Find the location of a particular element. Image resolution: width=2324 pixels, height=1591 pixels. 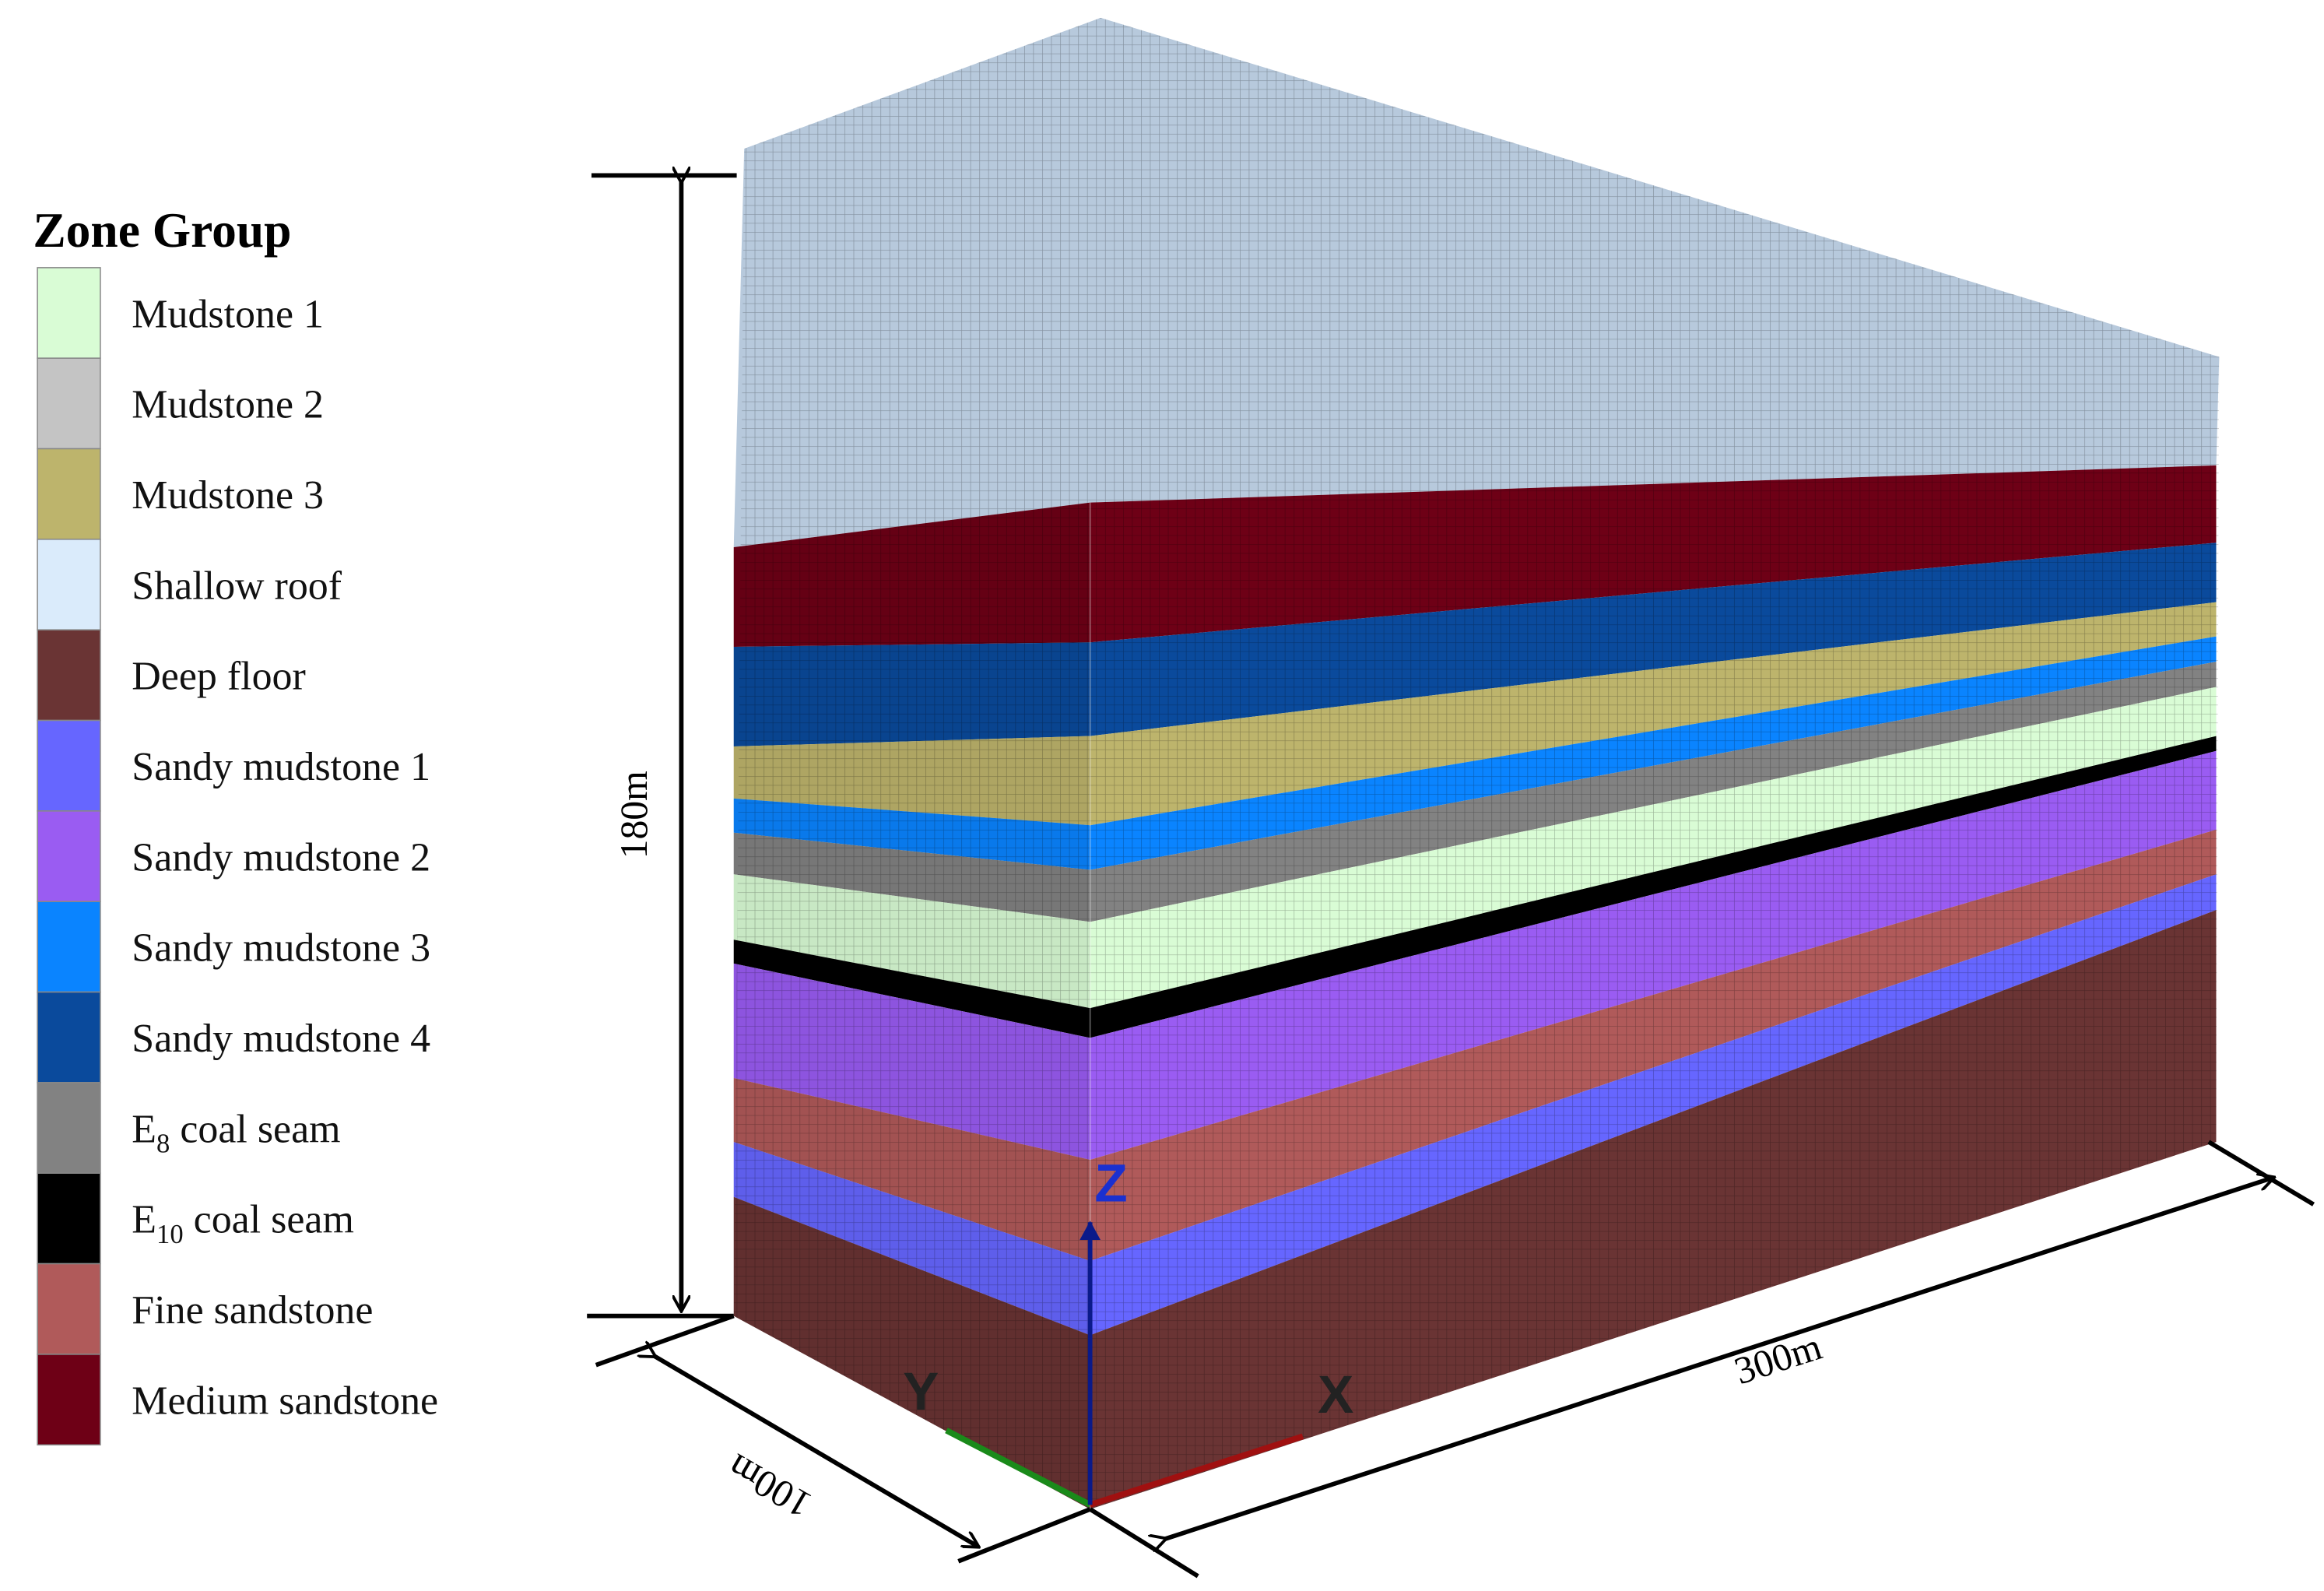

legend-label-text: Mudstone 1 is located at coordinates (228, 314).